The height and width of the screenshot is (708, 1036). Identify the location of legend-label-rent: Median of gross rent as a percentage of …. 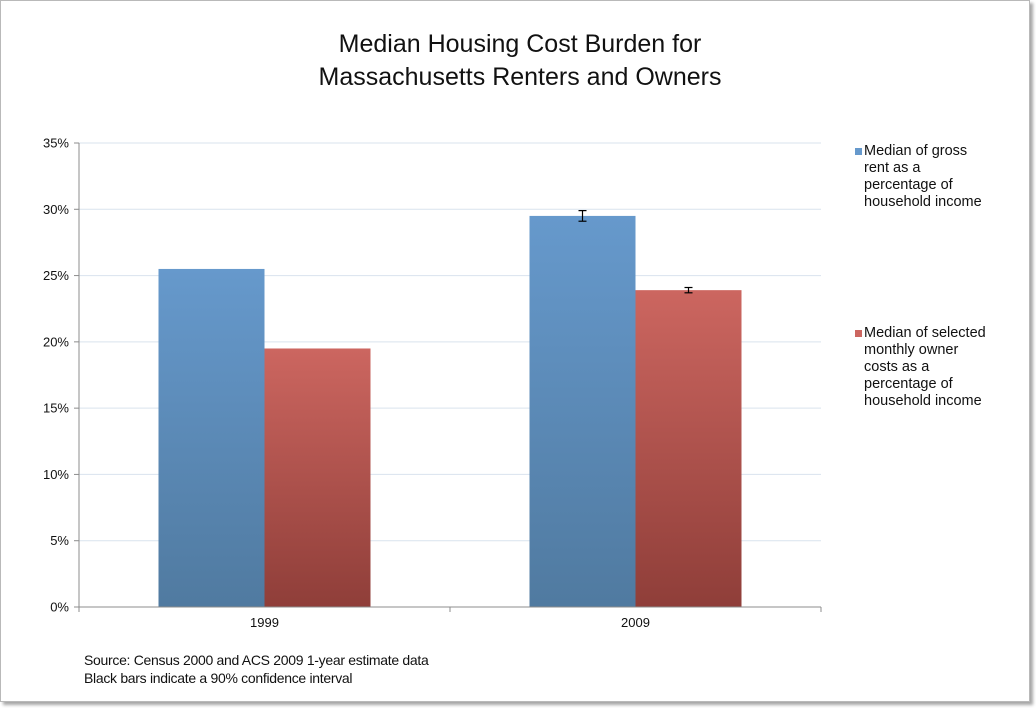
(946, 177).